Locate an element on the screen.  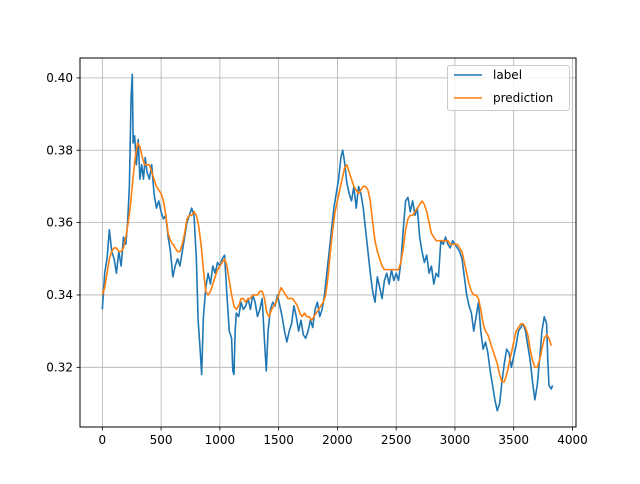
x-tick-label: 0 is located at coordinates (103, 440).